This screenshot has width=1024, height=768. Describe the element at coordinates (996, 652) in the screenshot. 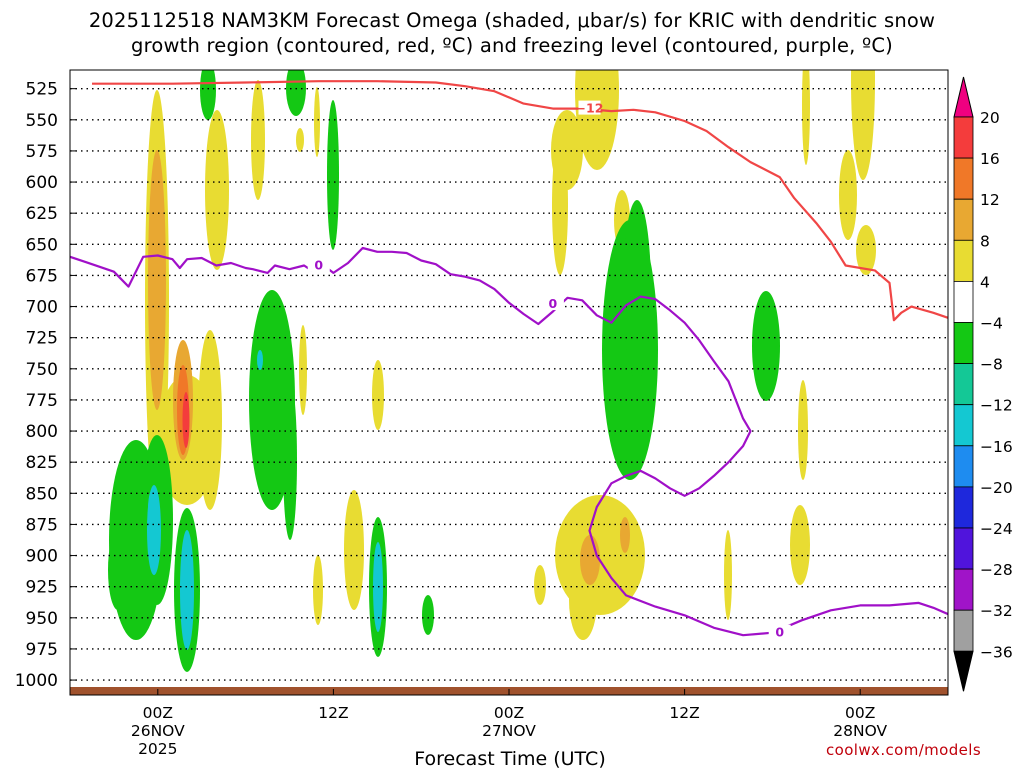

I see `colorbar-label-13: −36` at that location.